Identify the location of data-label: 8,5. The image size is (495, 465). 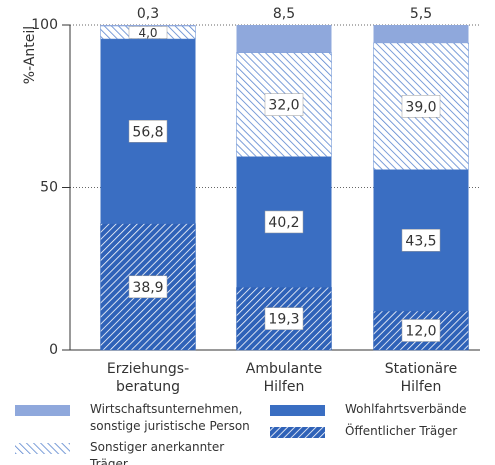
(284, 14).